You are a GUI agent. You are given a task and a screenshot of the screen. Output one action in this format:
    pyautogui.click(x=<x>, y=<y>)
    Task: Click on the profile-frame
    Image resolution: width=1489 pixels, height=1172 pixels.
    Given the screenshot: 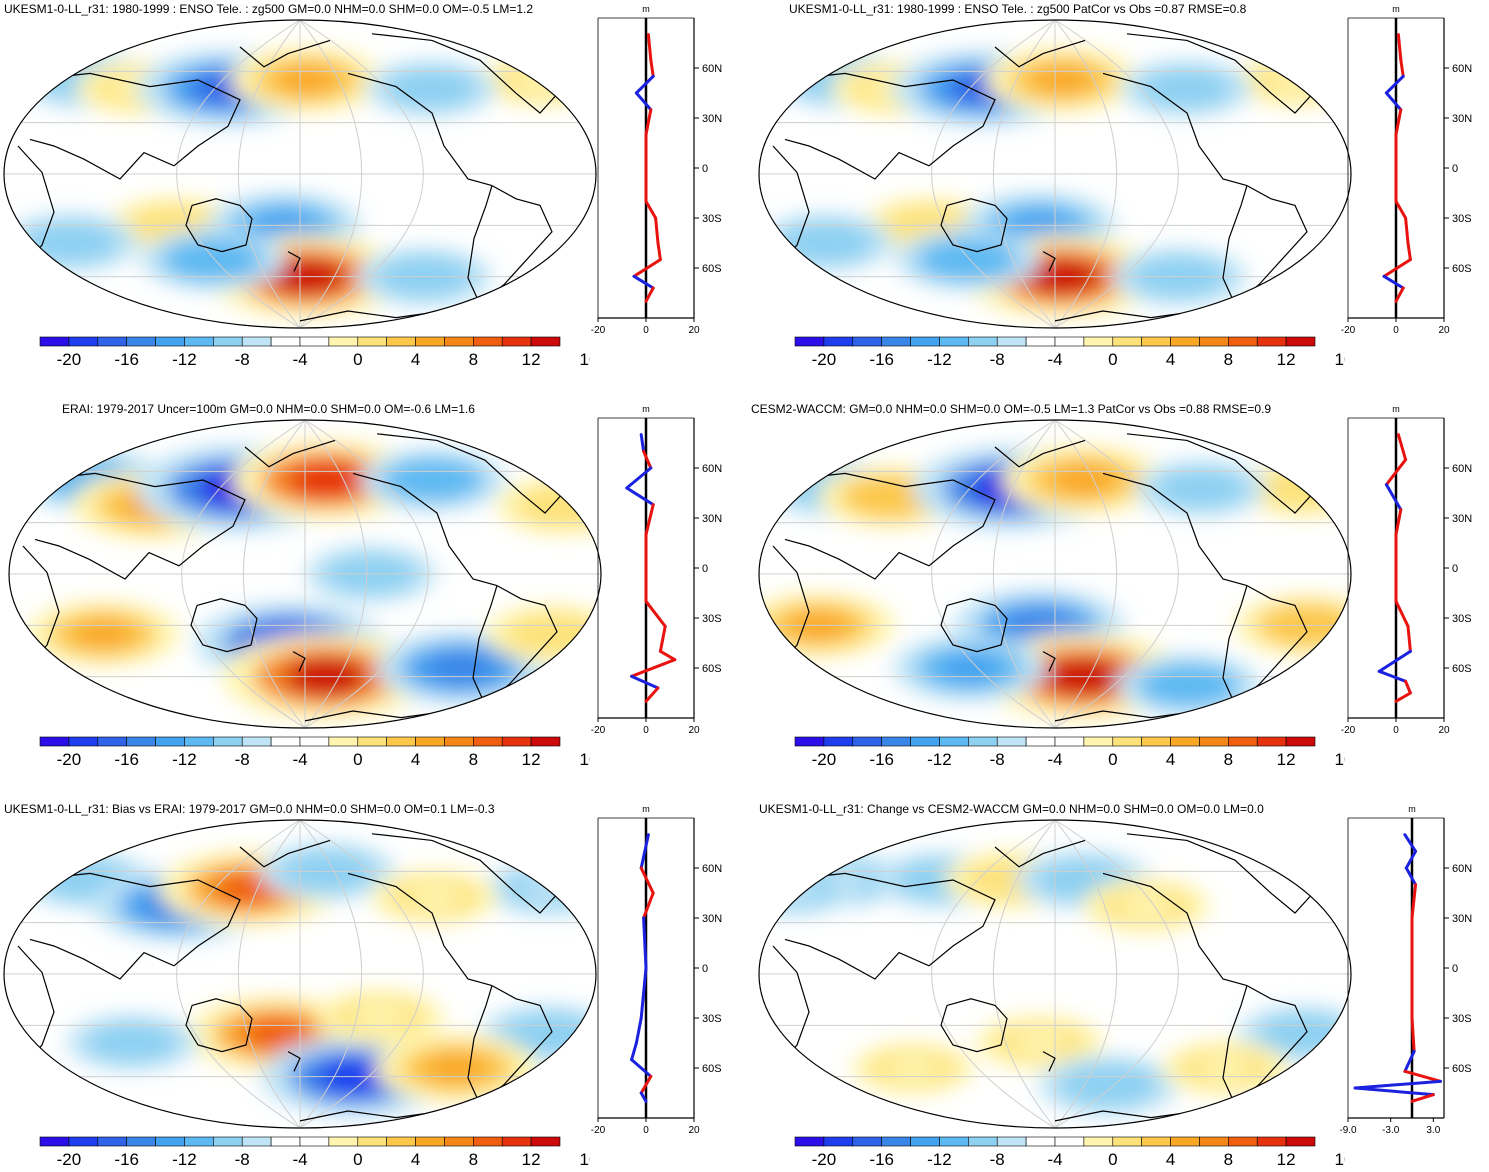 What is the action you would take?
    pyautogui.click(x=1396, y=968)
    